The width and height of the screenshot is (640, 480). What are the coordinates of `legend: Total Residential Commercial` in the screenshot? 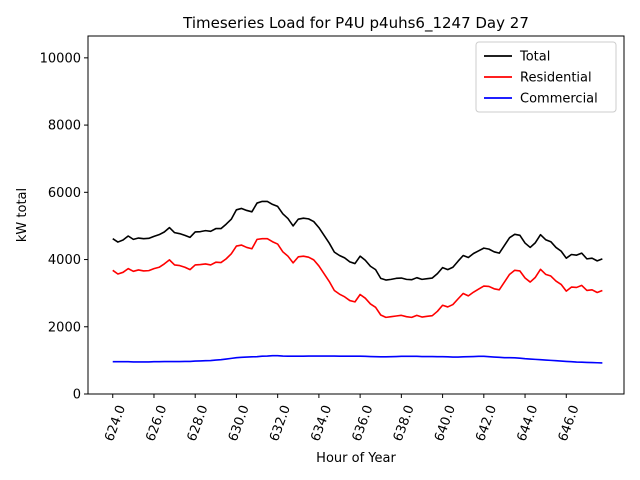 It's located at (546, 77).